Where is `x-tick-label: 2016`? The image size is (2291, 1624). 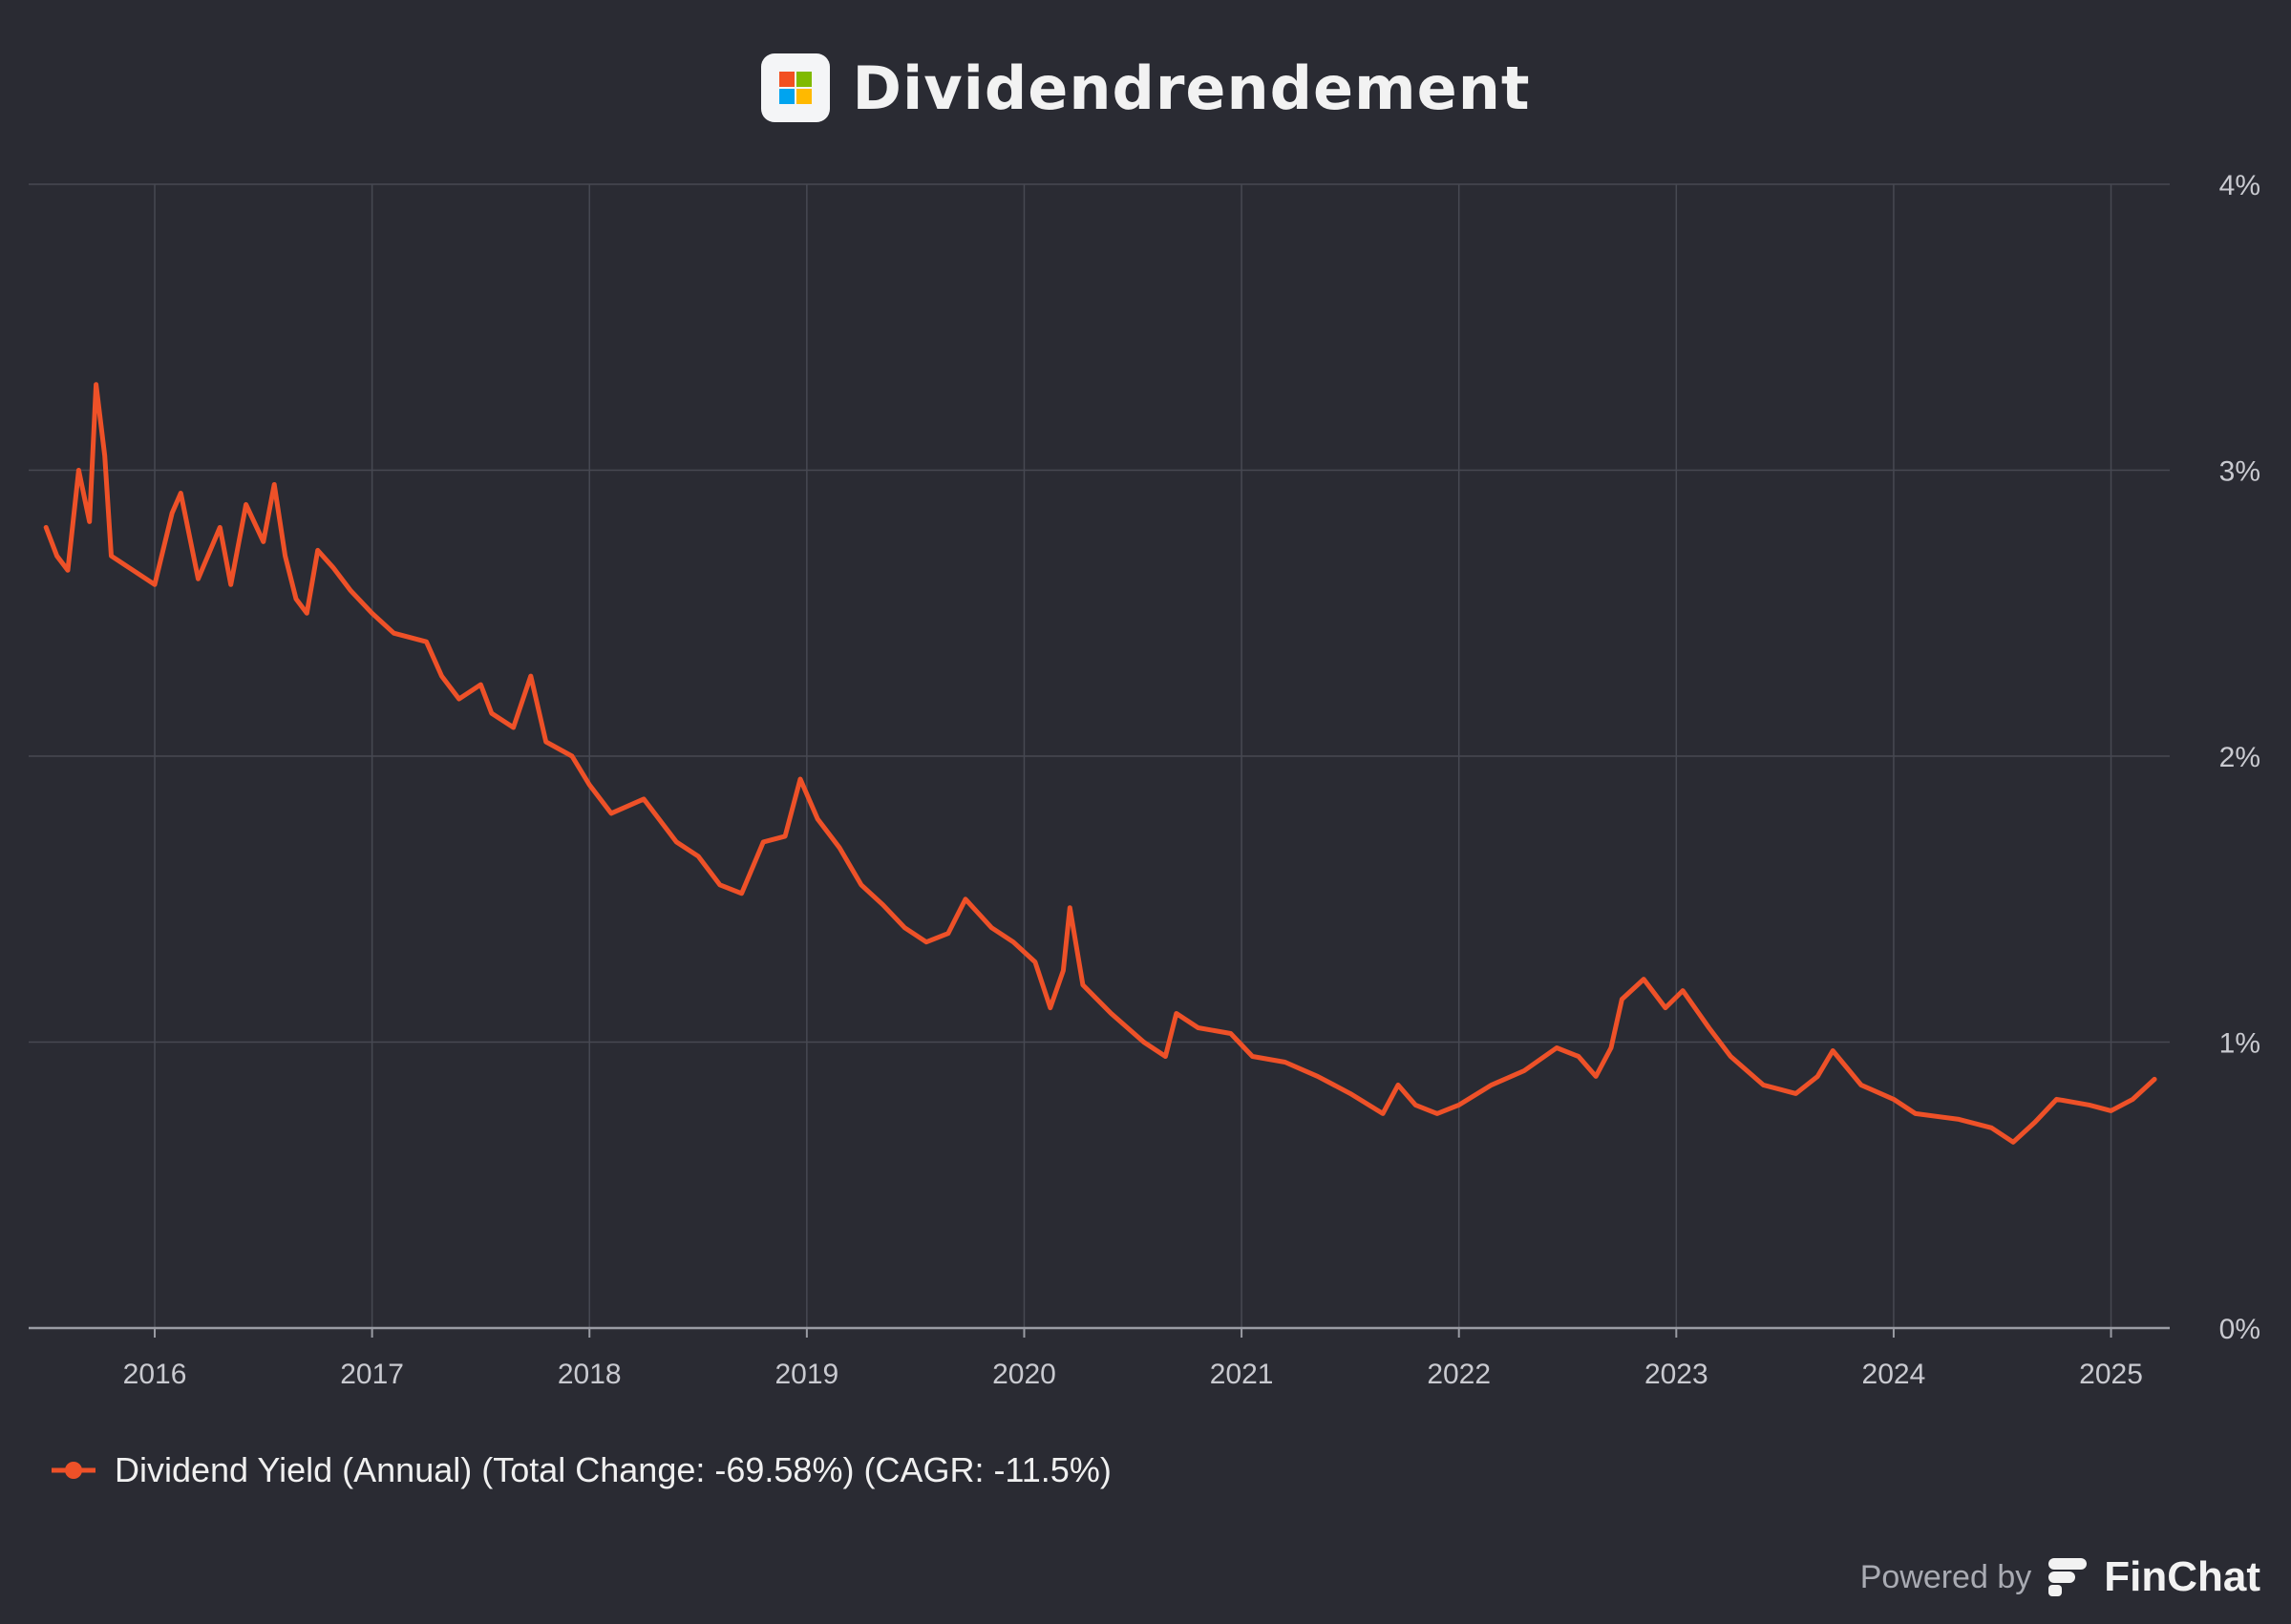 x-tick-label: 2016 is located at coordinates (155, 1374).